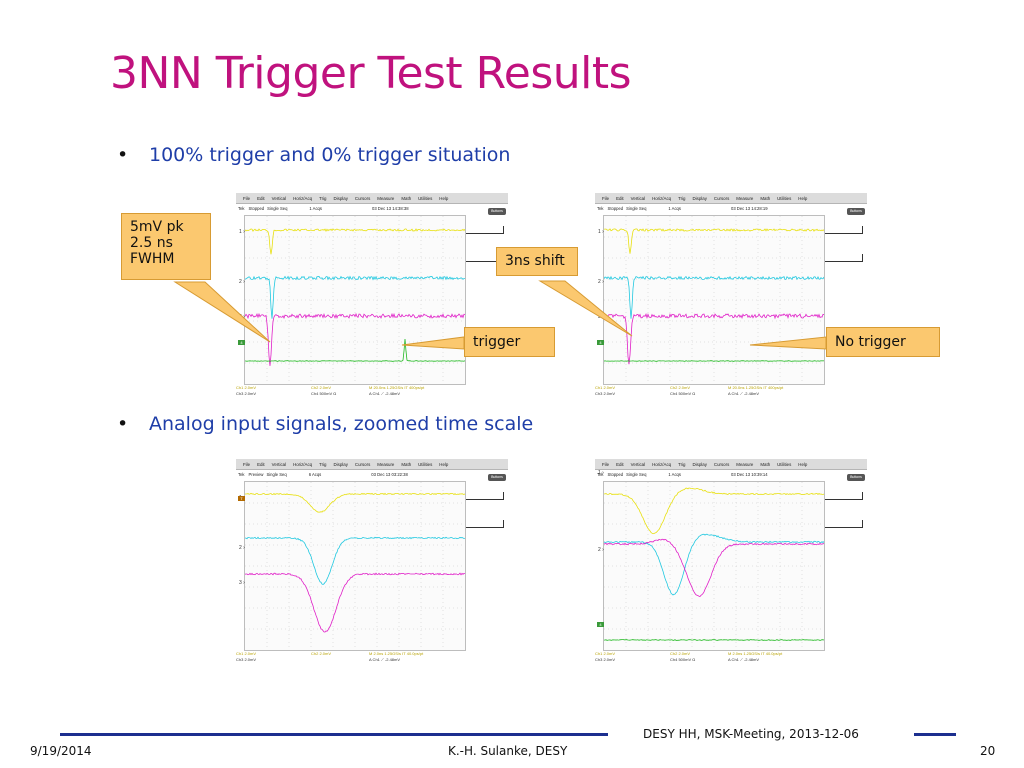 This screenshot has width=1024, height=768. I want to click on callout-line: 2.5 ns, so click(151, 243).